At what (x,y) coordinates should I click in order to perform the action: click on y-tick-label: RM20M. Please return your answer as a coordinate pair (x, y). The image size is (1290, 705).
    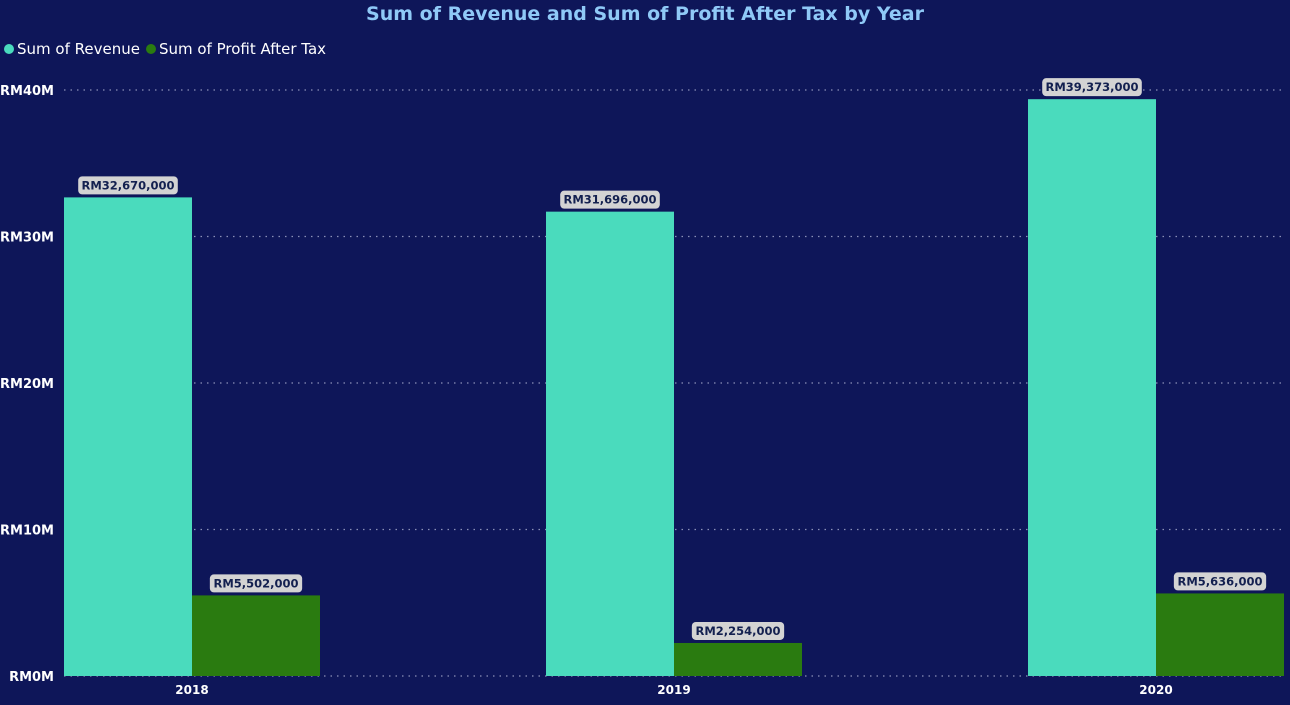
    Looking at the image, I should click on (27, 384).